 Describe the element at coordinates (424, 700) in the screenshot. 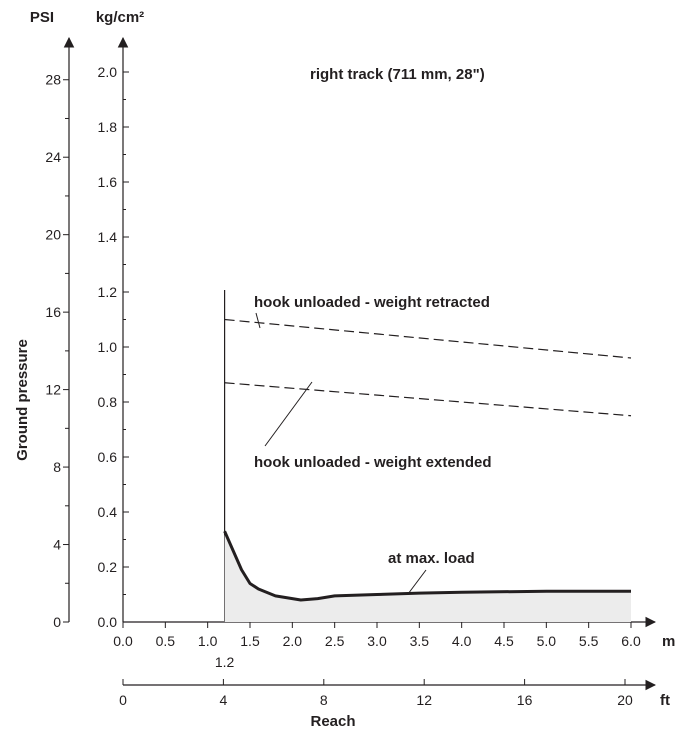

I see `ft-tick-label: 12` at that location.